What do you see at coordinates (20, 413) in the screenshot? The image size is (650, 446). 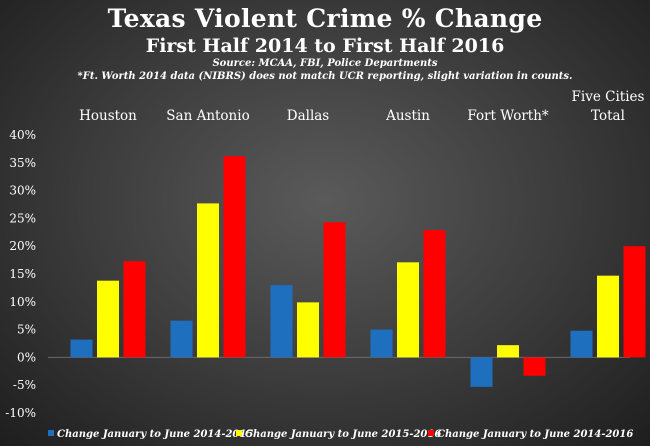 I see `y-tick-label: -10%` at bounding box center [20, 413].